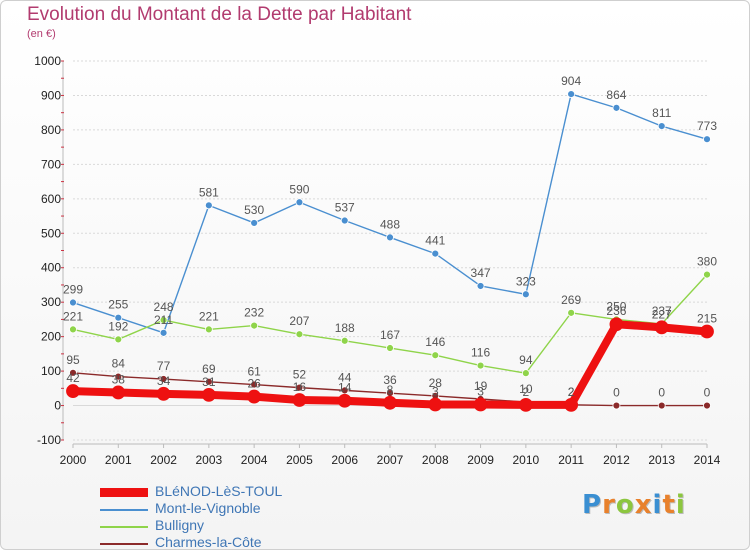 Image resolution: width=750 pixels, height=551 pixels. What do you see at coordinates (57, 406) in the screenshot?
I see `y-tick-label: 0` at bounding box center [57, 406].